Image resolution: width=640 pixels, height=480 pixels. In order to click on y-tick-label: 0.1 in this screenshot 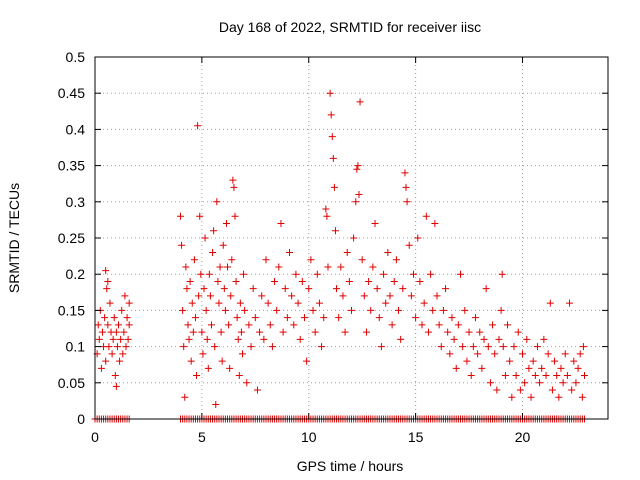, I will do `click(76, 347)`.